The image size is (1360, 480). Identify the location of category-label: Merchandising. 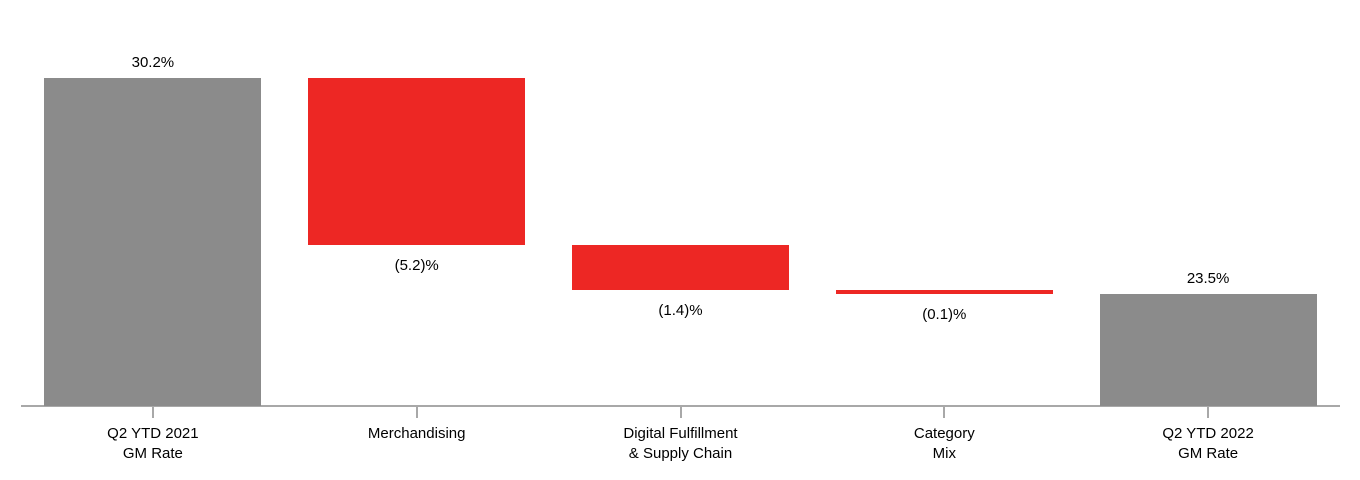
(416, 433).